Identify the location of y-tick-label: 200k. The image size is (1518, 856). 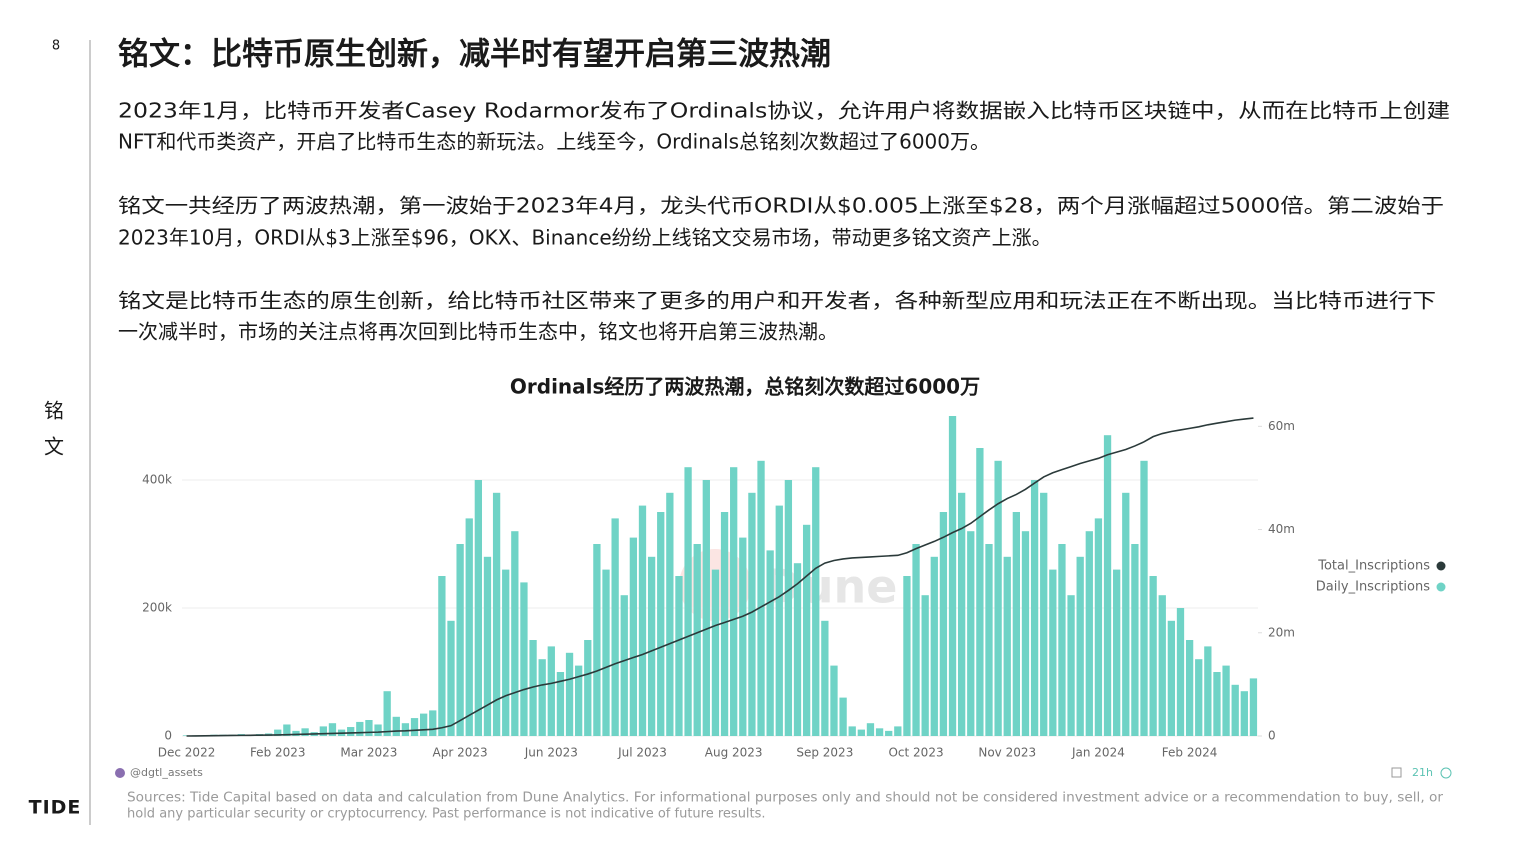
(157, 608).